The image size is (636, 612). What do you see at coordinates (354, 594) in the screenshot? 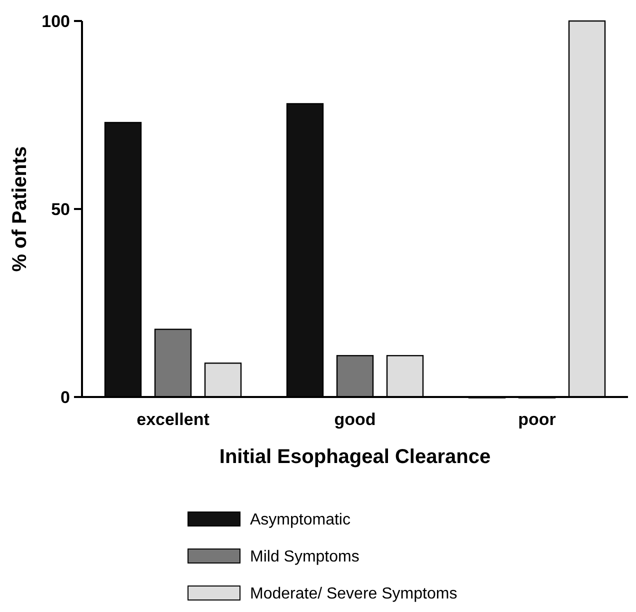
I see `legend-label: Moderate/ Severe Symptoms` at bounding box center [354, 594].